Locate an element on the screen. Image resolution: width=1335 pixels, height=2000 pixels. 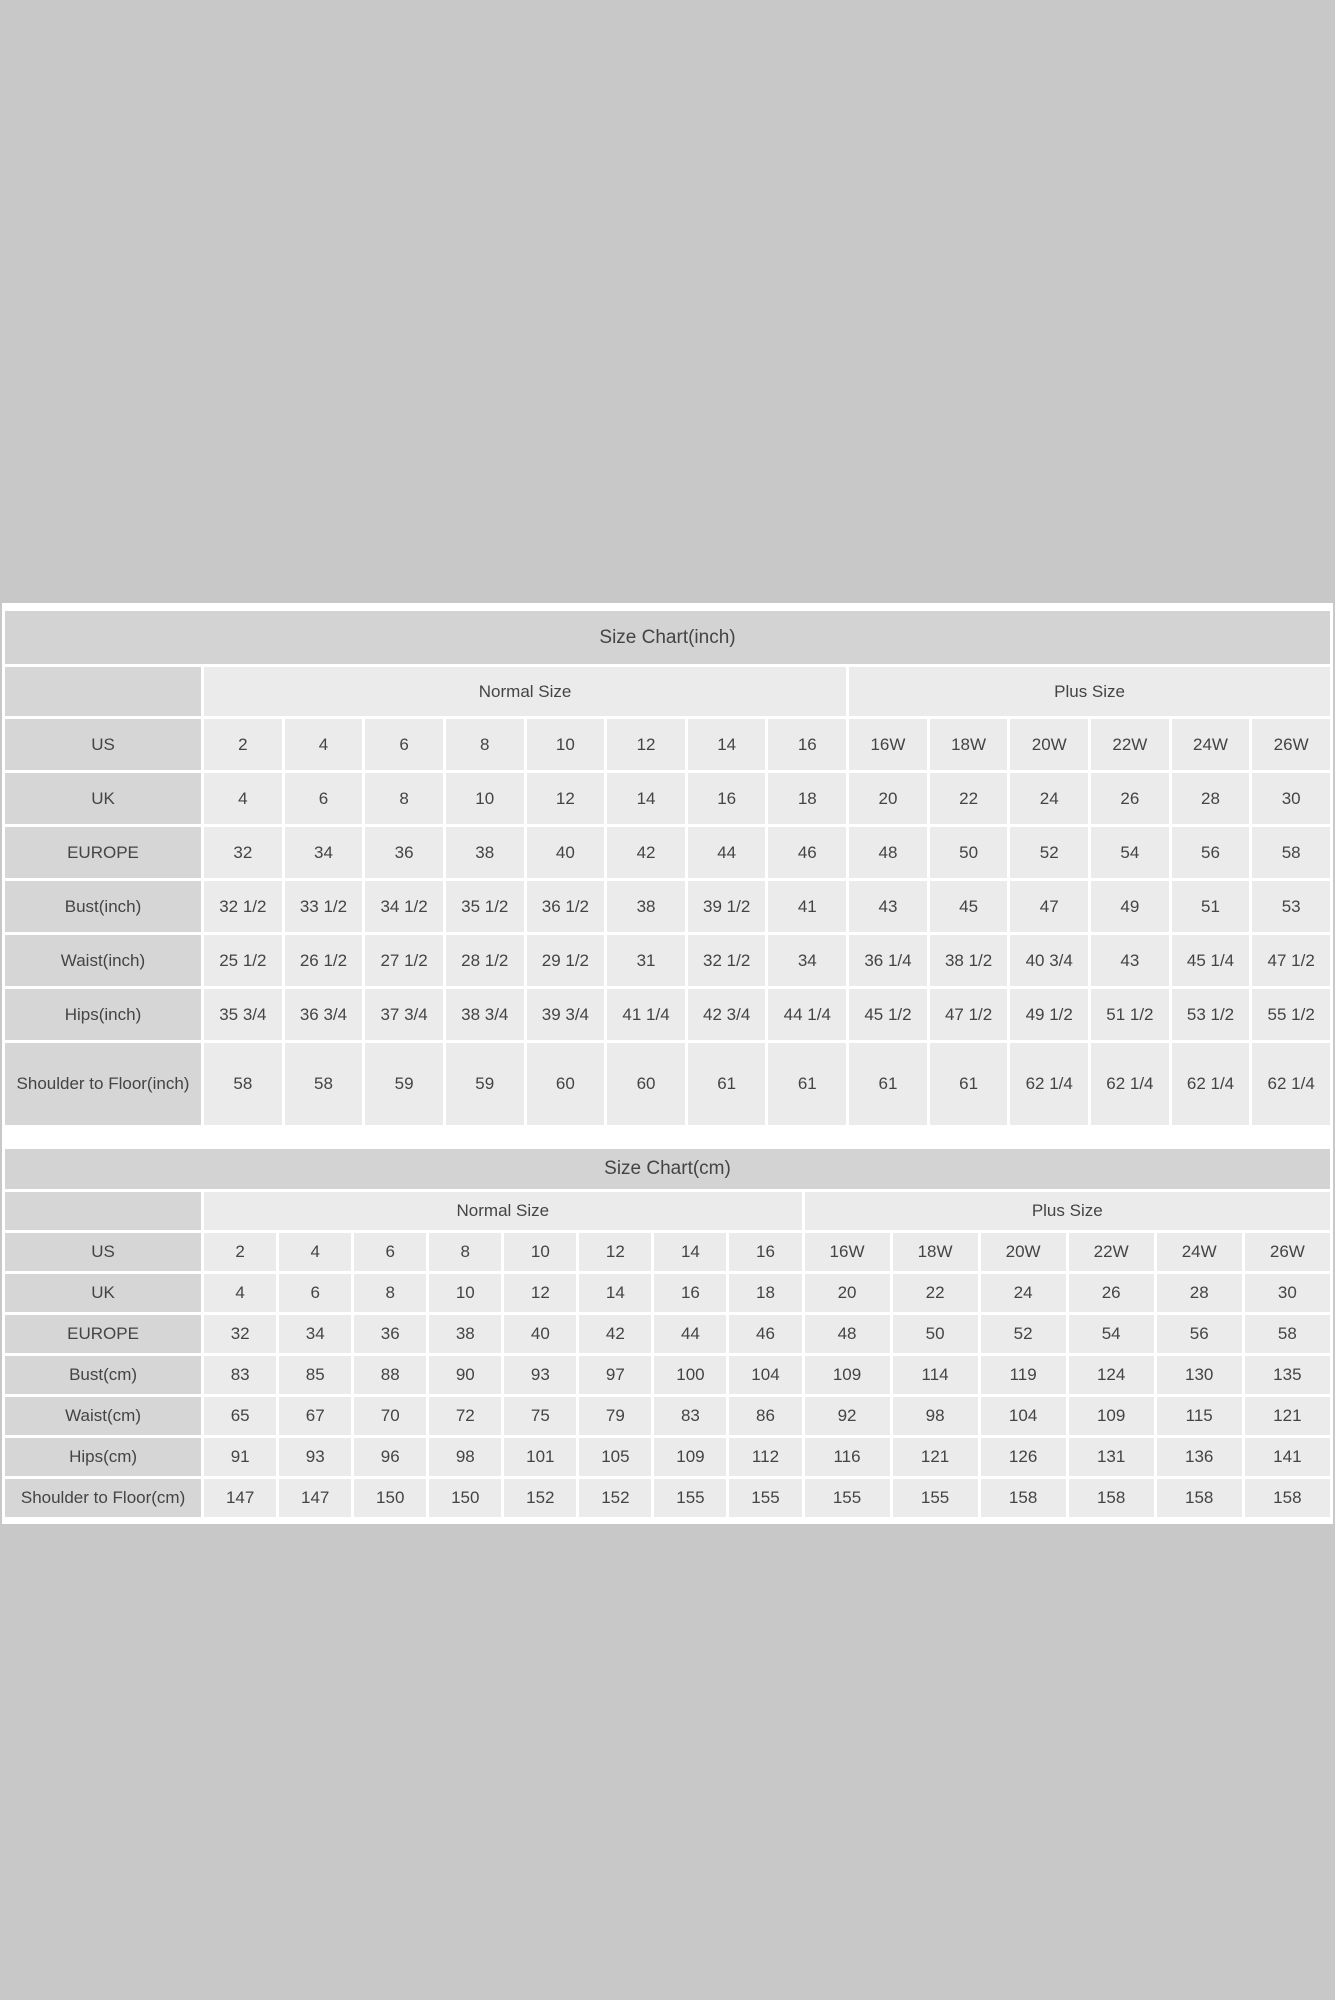
table-cell: 152 is located at coordinates (615, 1498).